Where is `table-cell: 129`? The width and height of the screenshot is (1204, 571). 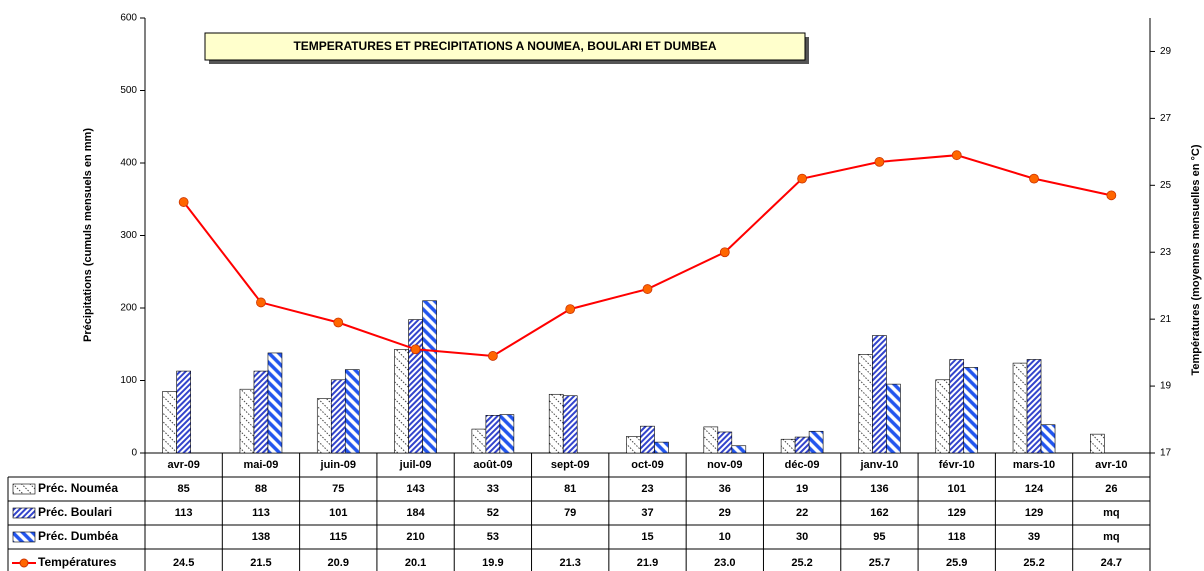
table-cell: 129 is located at coordinates (957, 513).